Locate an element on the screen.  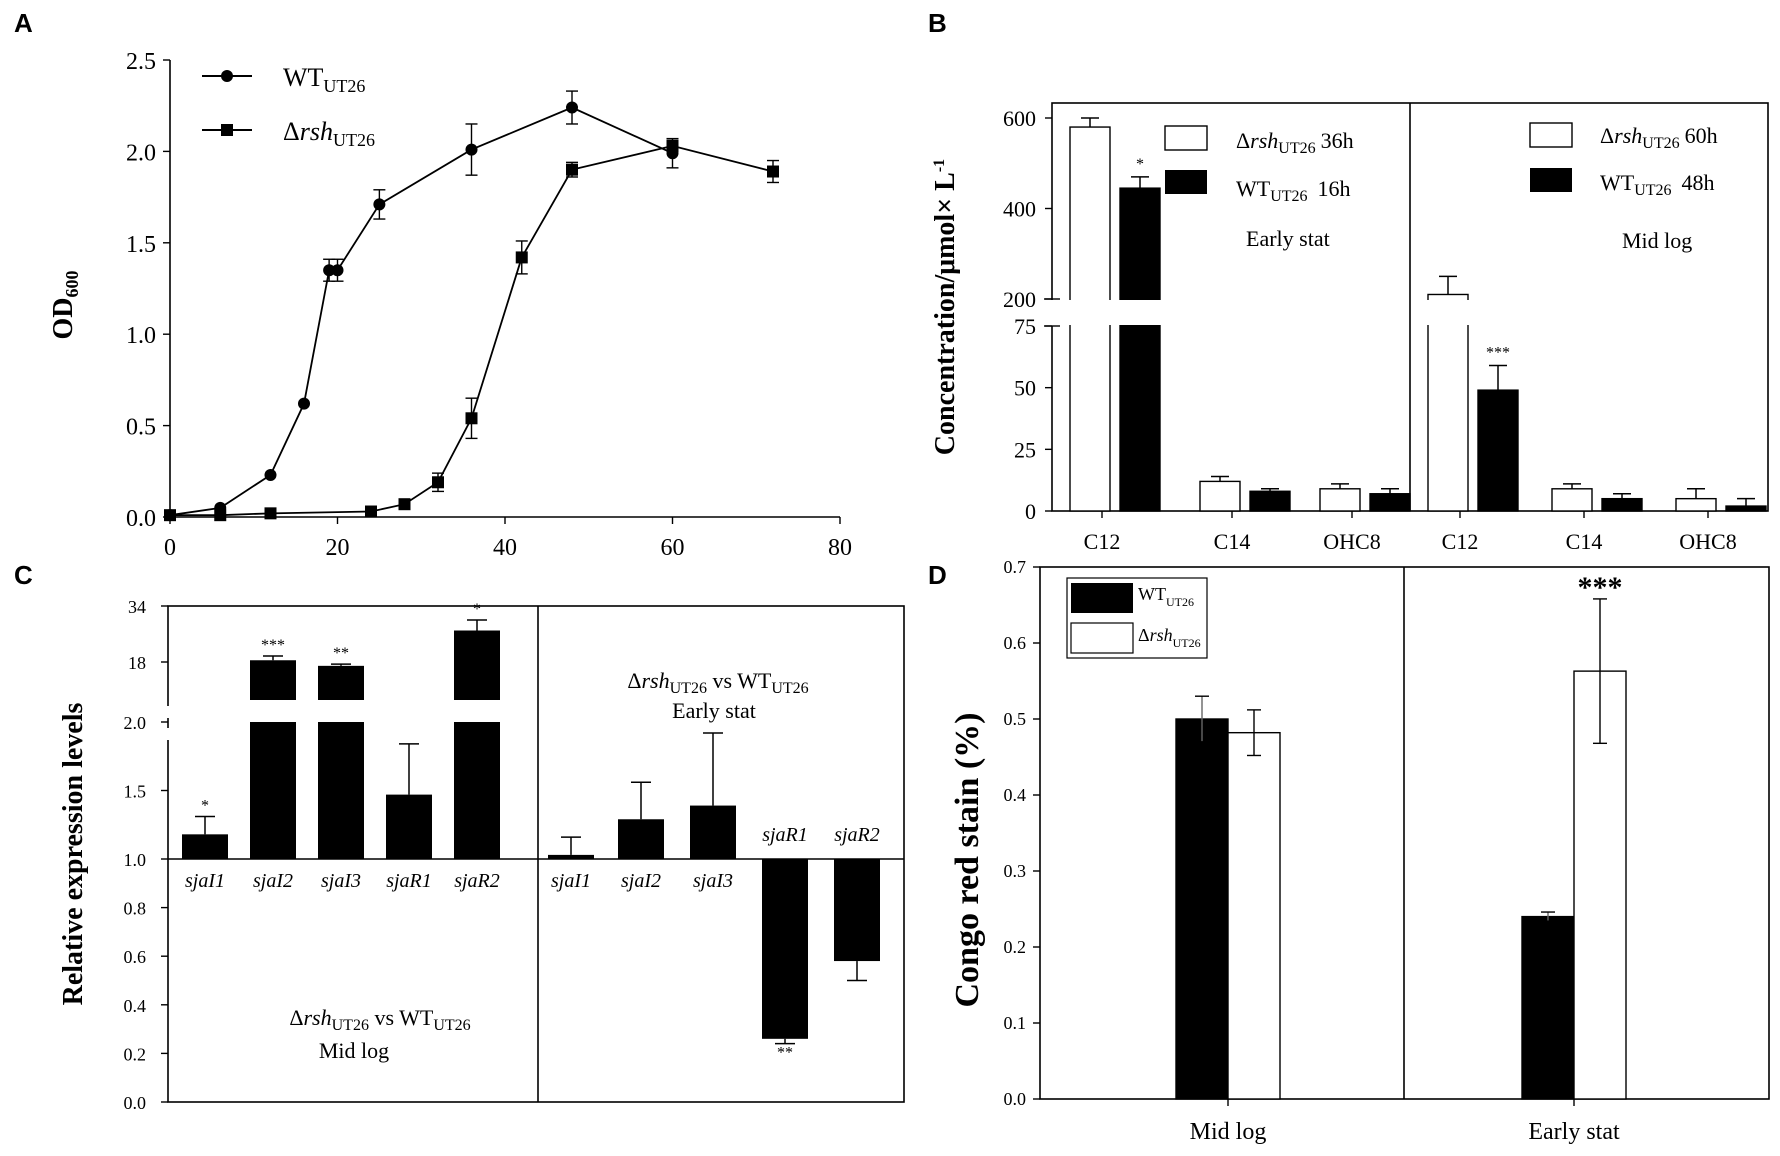
y-tick-label: 0 is located at coordinates (1030, 511).